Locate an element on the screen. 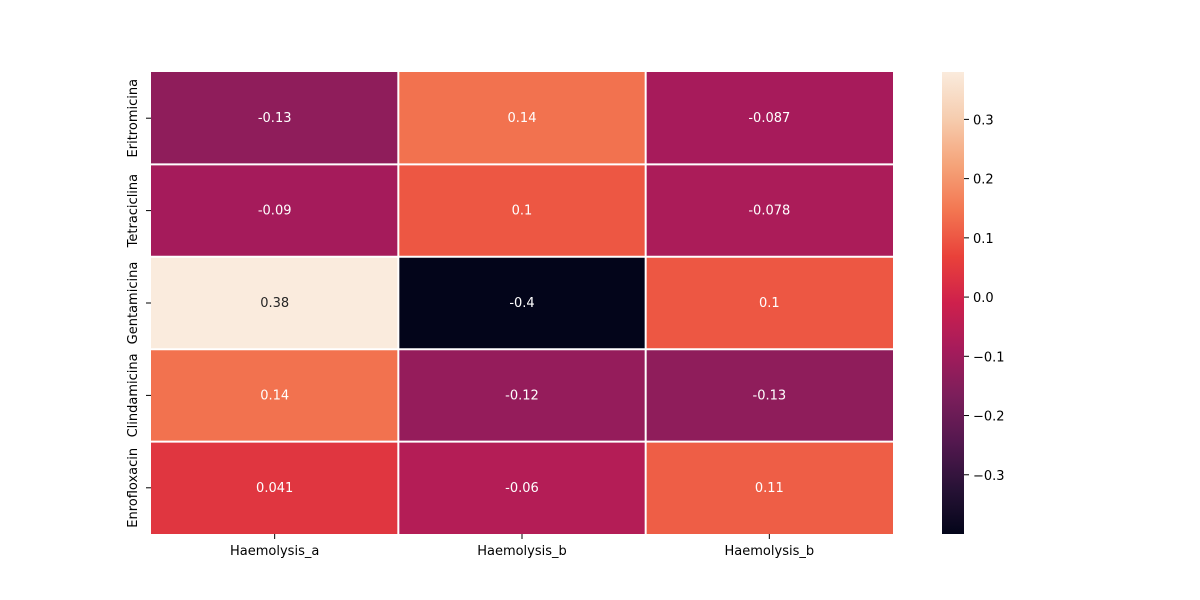 The height and width of the screenshot is (600, 1200). colorbar-gradient is located at coordinates (953, 303).